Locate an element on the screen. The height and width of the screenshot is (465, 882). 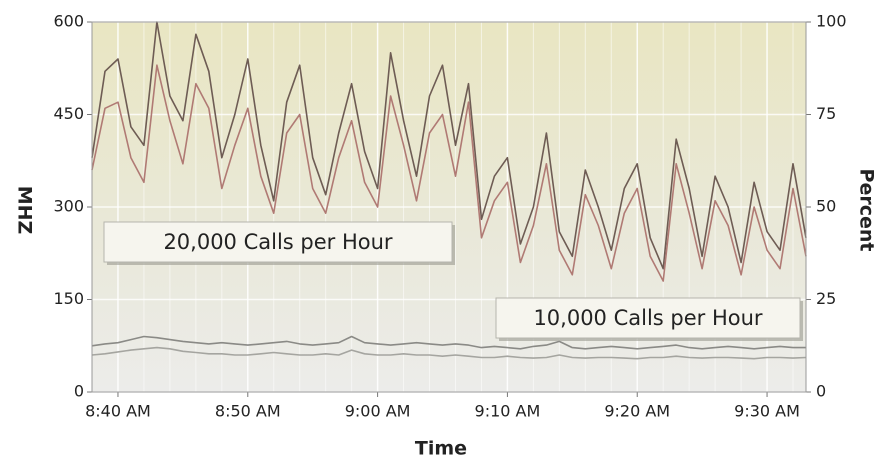
y2-tick-label: 0 is located at coordinates (821, 391).